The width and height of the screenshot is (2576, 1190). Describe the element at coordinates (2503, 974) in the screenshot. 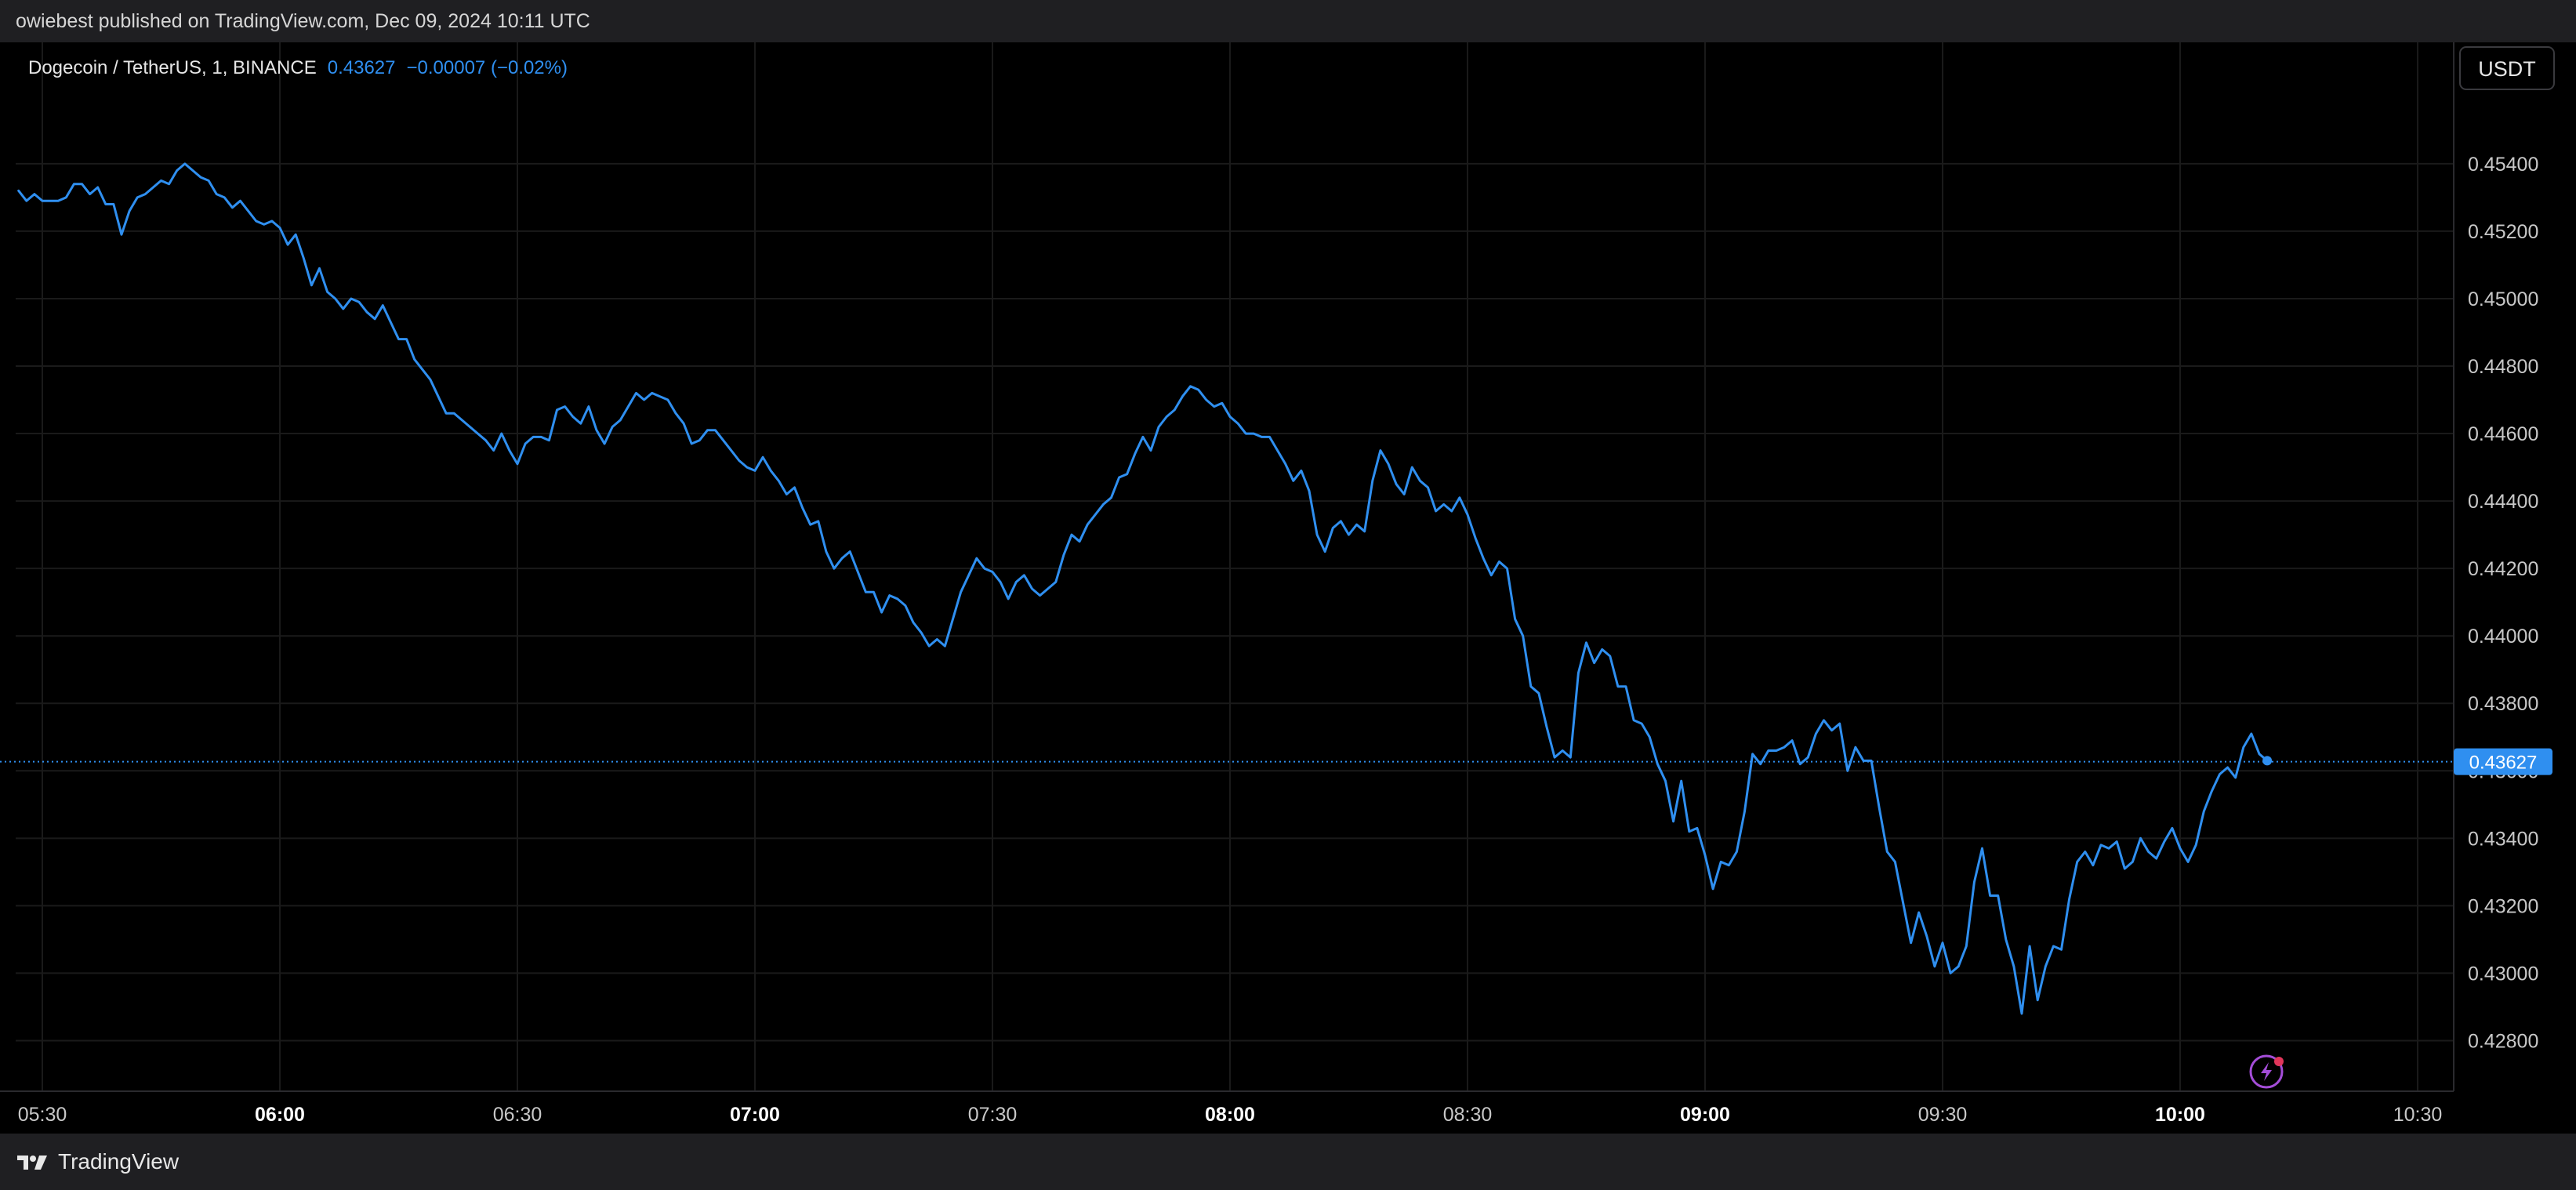

I see `y-tick-label: 0.43000` at that location.